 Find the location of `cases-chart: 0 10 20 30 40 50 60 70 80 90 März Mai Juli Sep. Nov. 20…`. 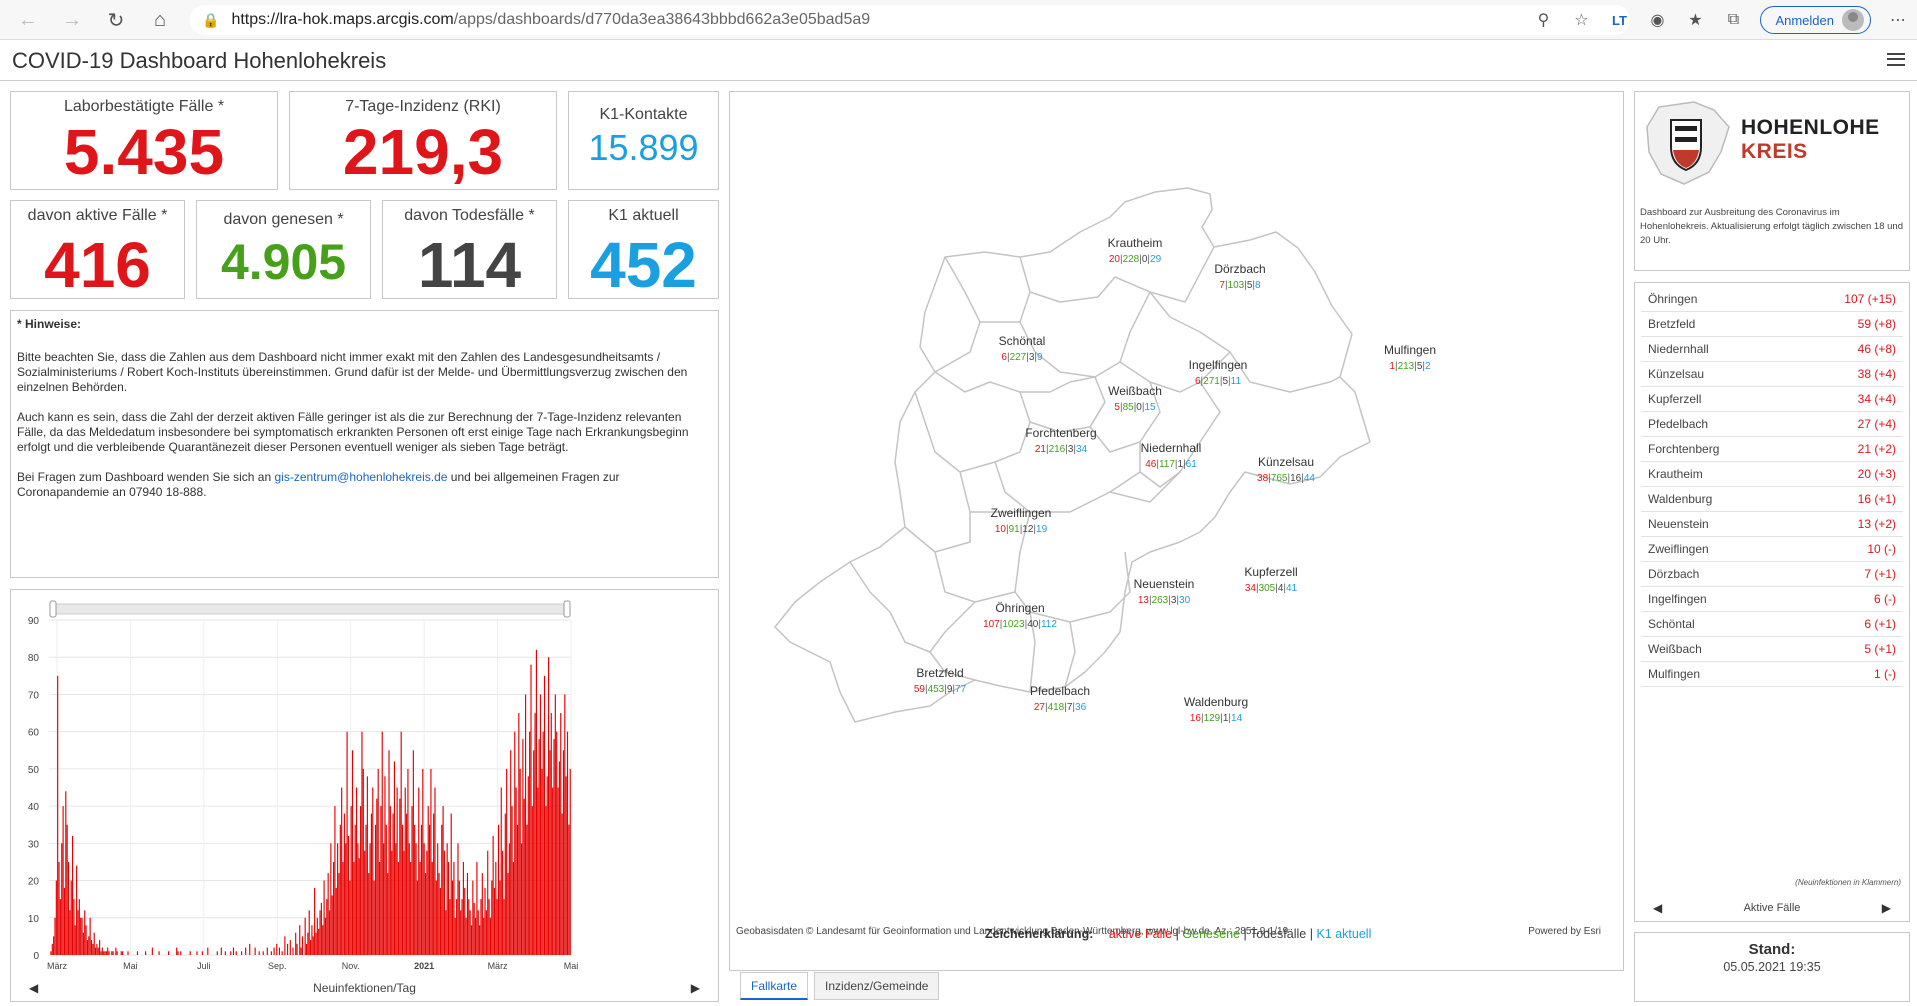

cases-chart: 0 10 20 30 40 50 60 70 80 90 März Mai Juli Sep. Nov. 20… is located at coordinates (365, 783).